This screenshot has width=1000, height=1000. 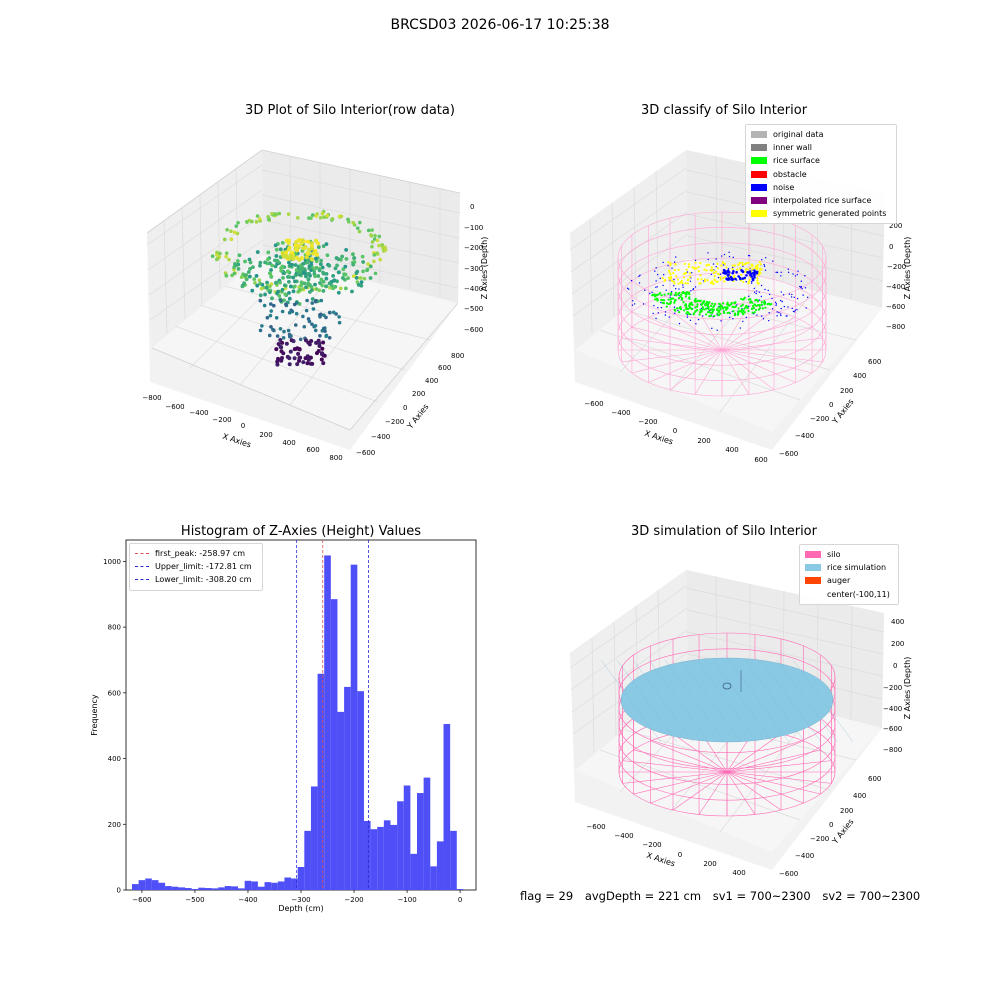 I want to click on p1-ytick-6: 600, so click(x=444, y=368).